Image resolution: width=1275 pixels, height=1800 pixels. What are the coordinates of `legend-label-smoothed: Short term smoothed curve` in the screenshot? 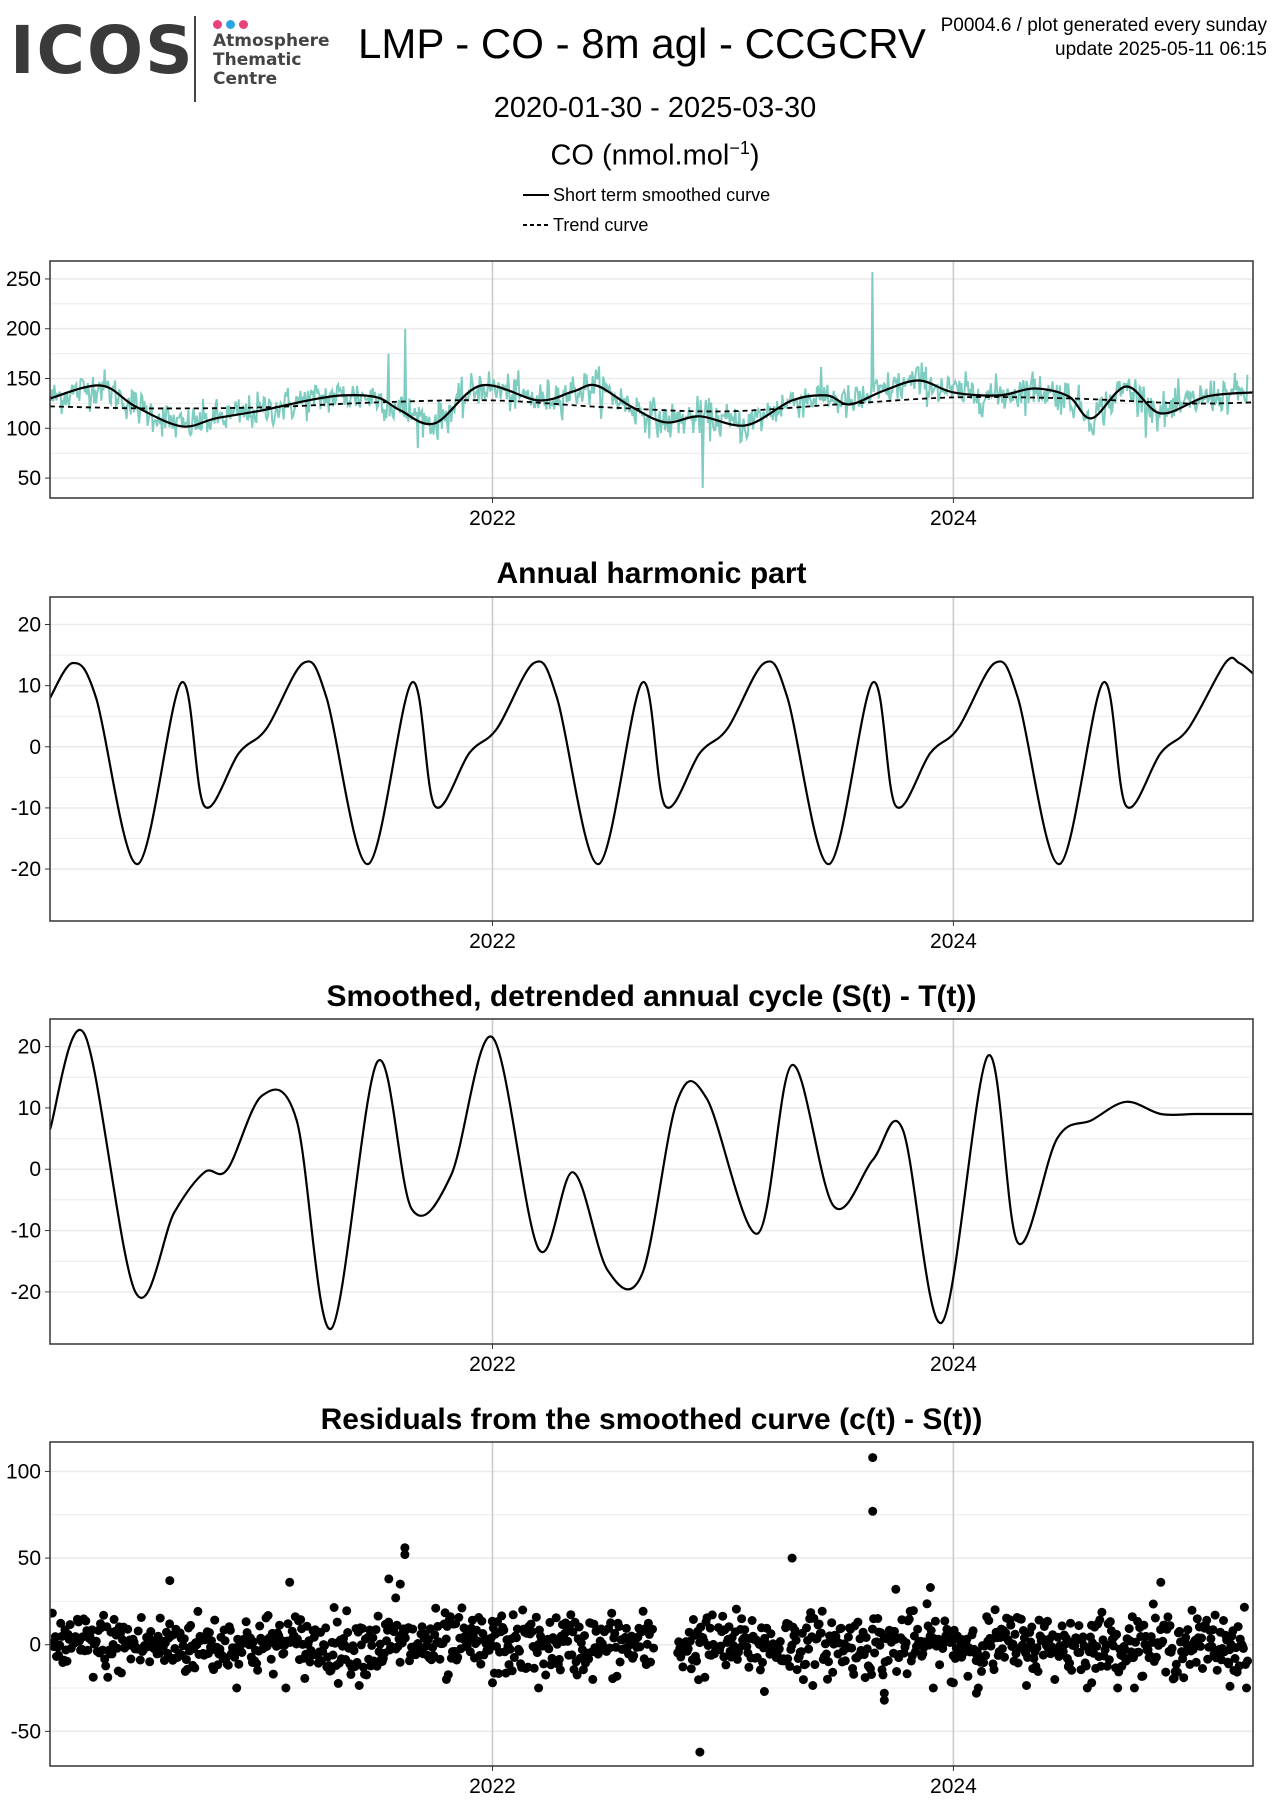 It's located at (662, 194).